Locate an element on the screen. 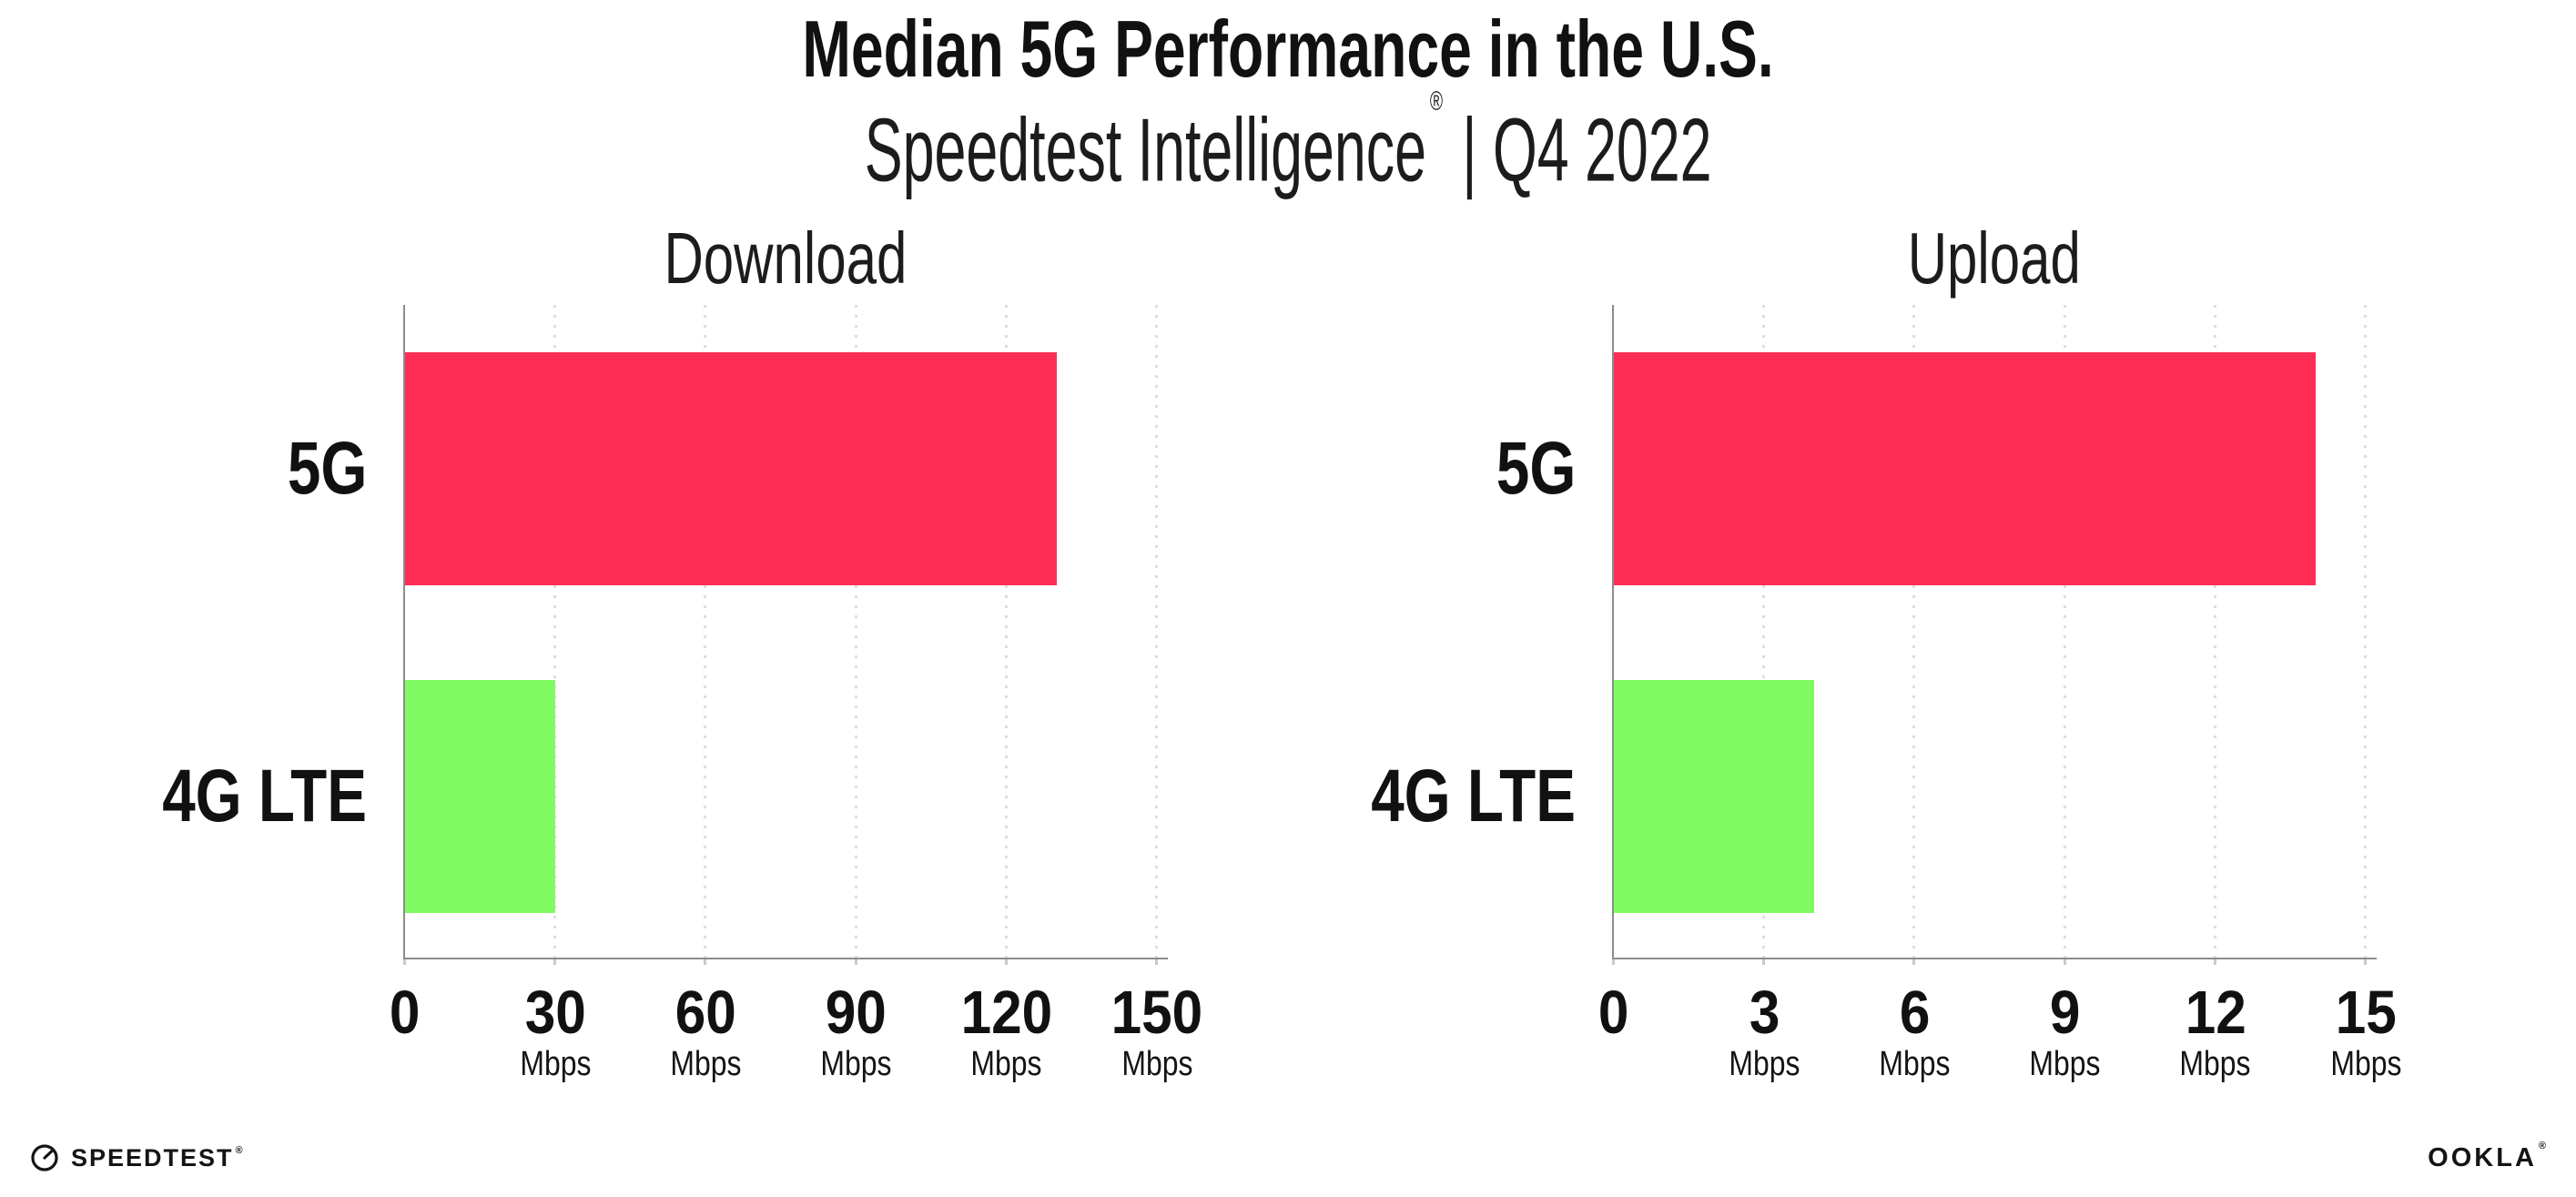 The height and width of the screenshot is (1197, 2576). speedtest-logo: SPEEDTEST ® is located at coordinates (136, 1157).